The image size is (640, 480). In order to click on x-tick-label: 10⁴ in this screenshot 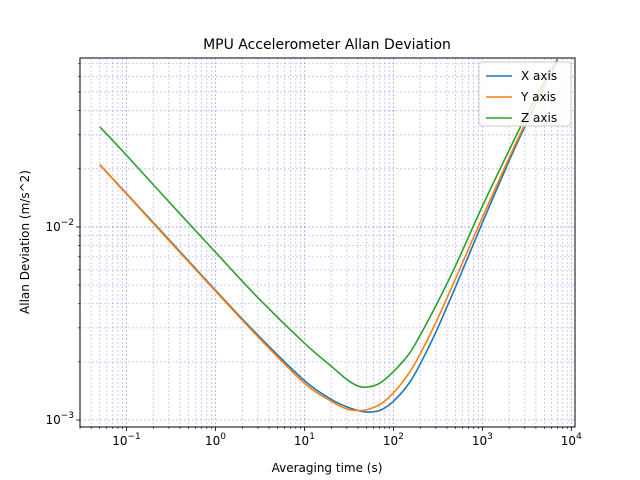, I will do `click(571, 440)`.